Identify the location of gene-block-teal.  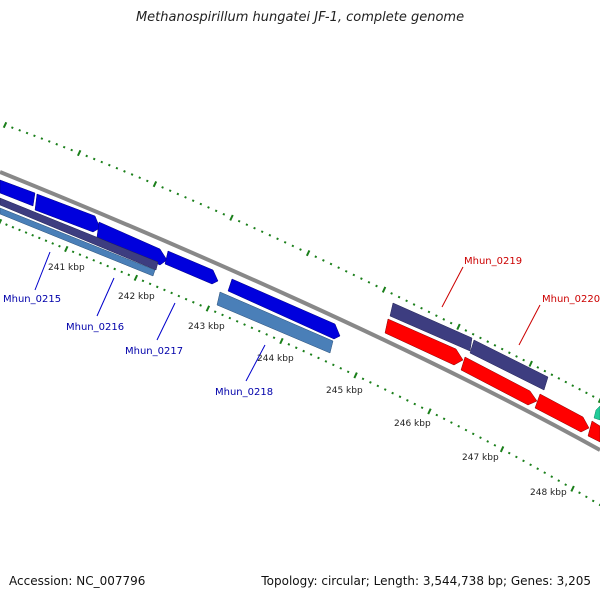
(596, 413).